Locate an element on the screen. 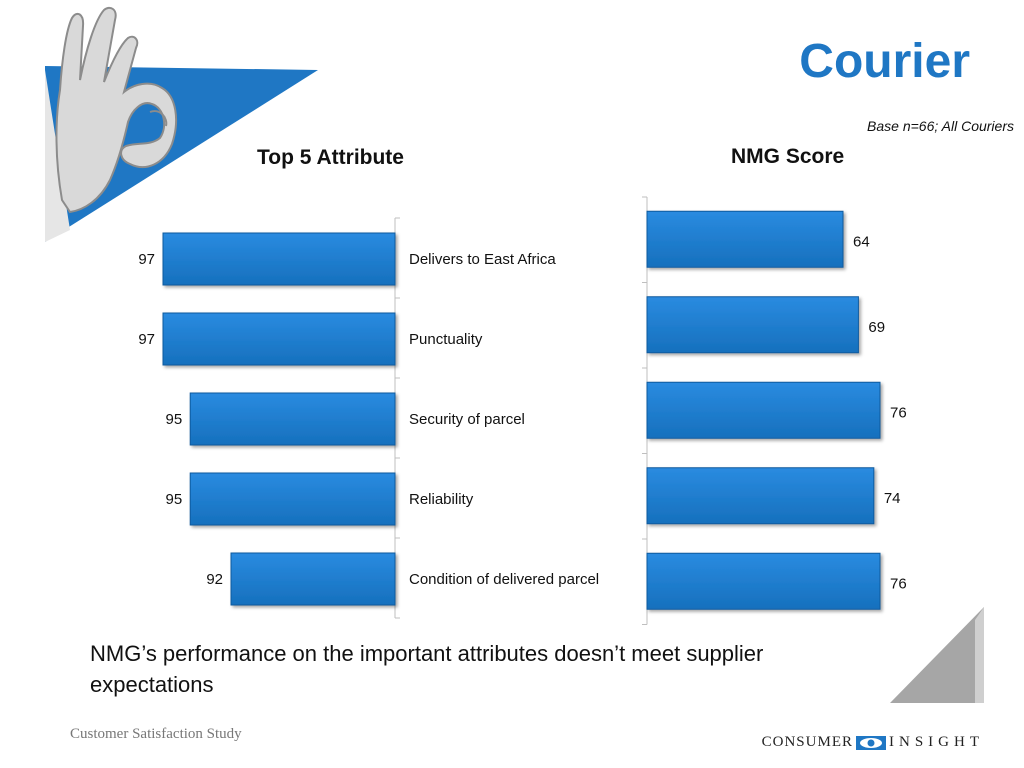 Image resolution: width=1024 pixels, height=768 pixels. right-bar-value: 74 is located at coordinates (892, 498).